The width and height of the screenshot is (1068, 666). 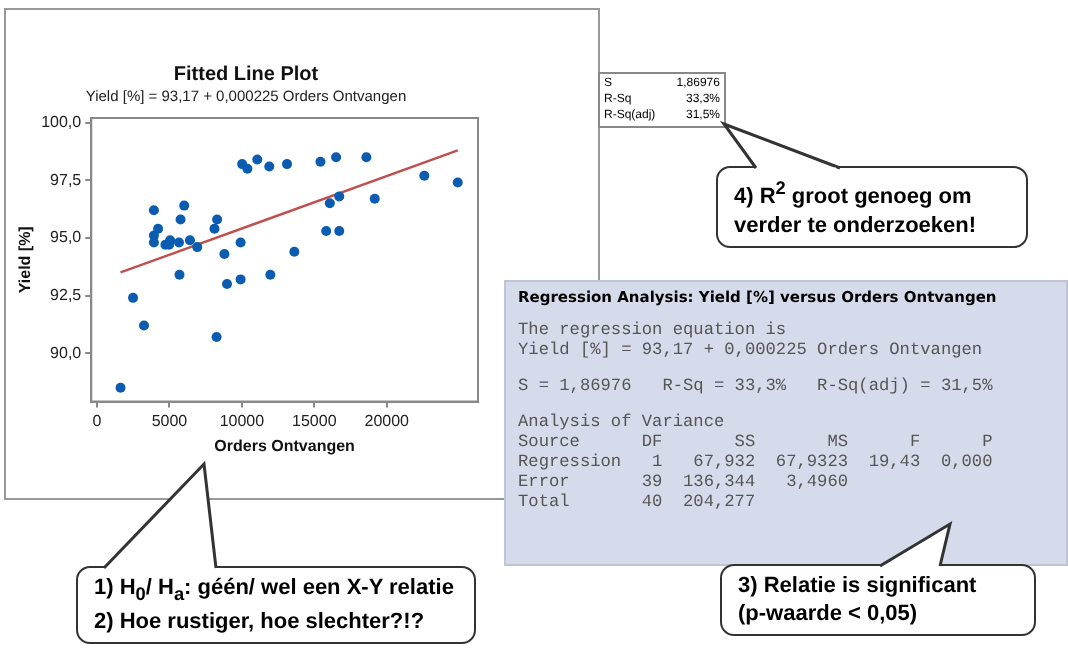 I want to click on y-tick-label: 92,5, so click(x=66, y=294).